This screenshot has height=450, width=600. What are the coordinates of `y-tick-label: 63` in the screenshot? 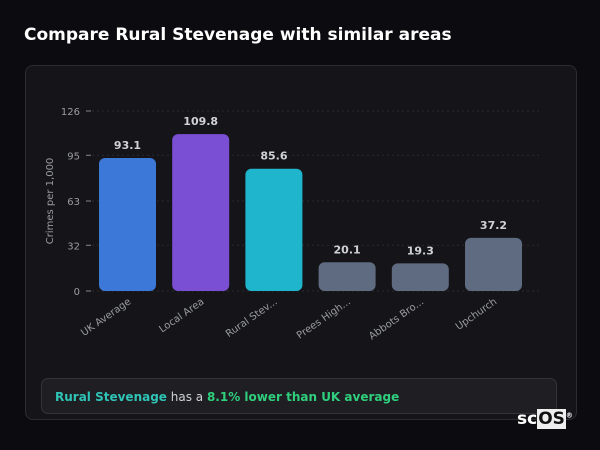 It's located at (73, 202).